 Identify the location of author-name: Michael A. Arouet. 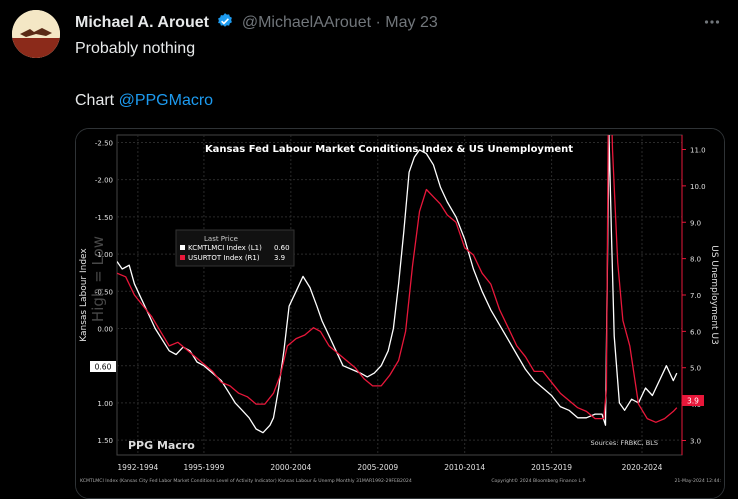
(142, 22).